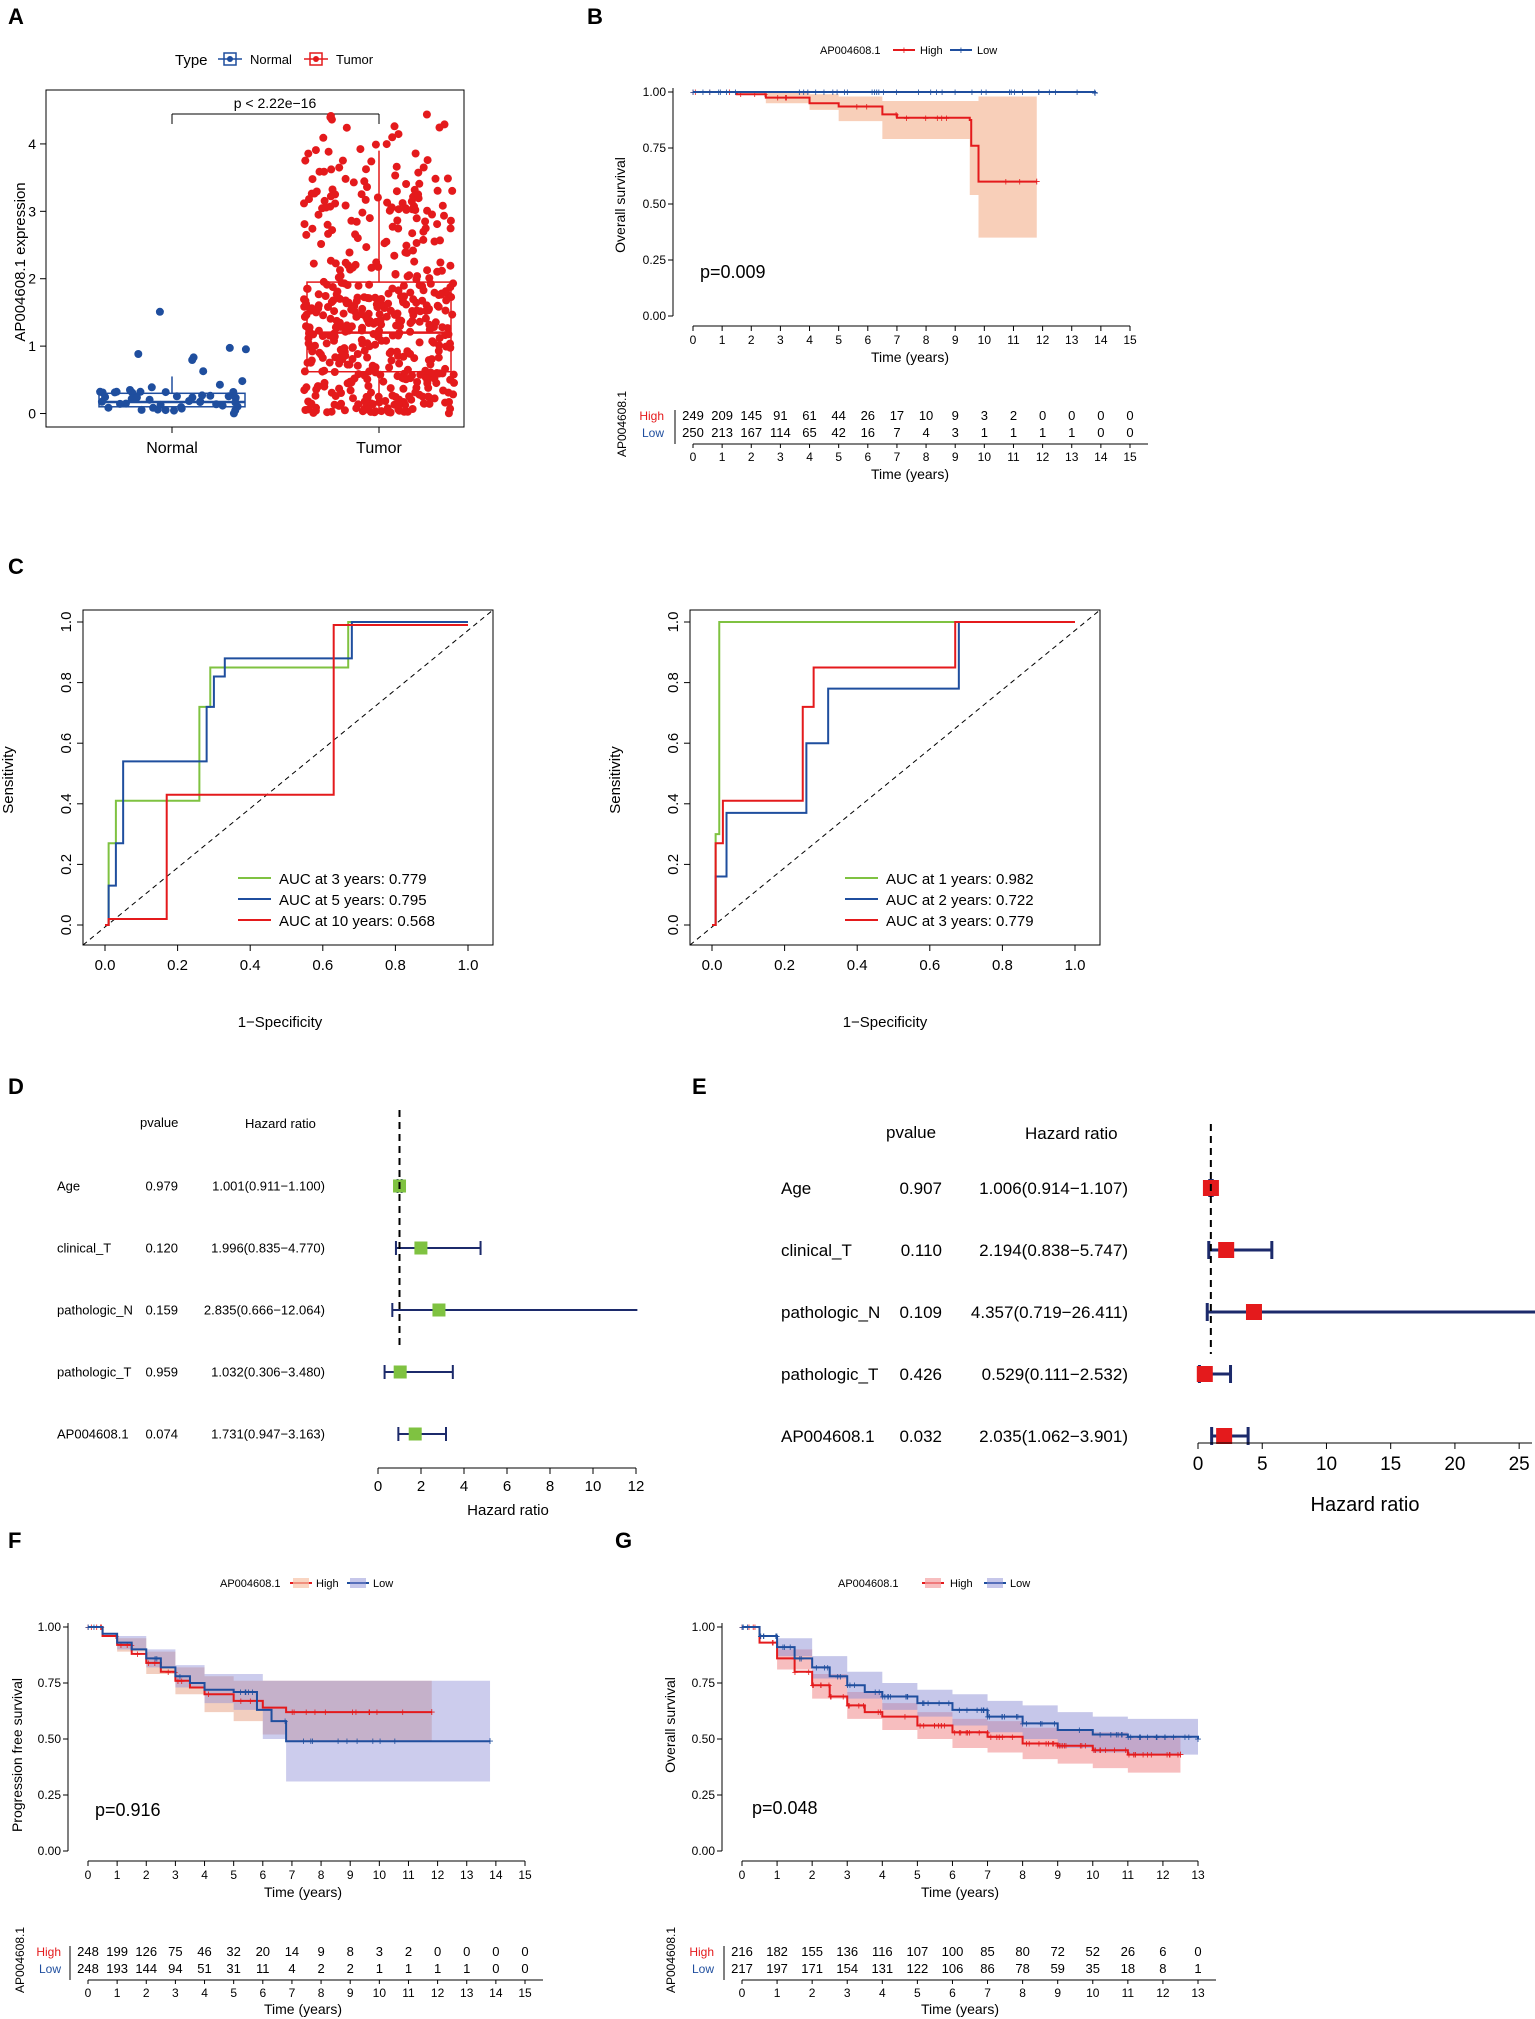  What do you see at coordinates (117, 1993) in the screenshot?
I see `risk-xtick-label: 1` at bounding box center [117, 1993].